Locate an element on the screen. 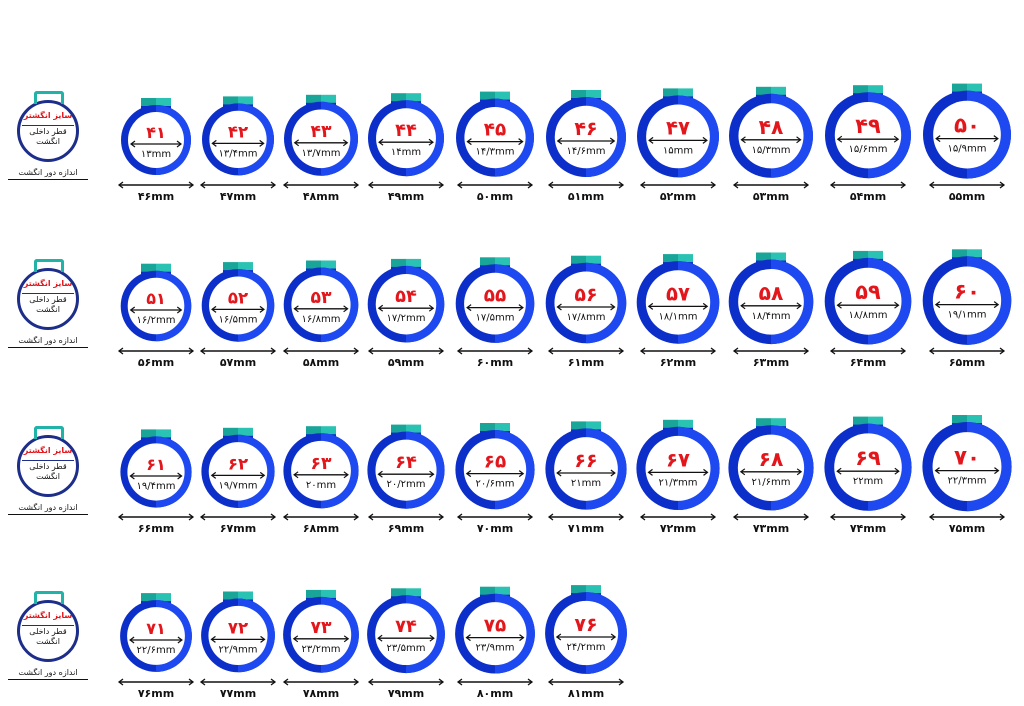 The height and width of the screenshot is (706, 1024). ring-35: ۷۵ ۲۳/۹mm ۸۰mm is located at coordinates (495, 643).